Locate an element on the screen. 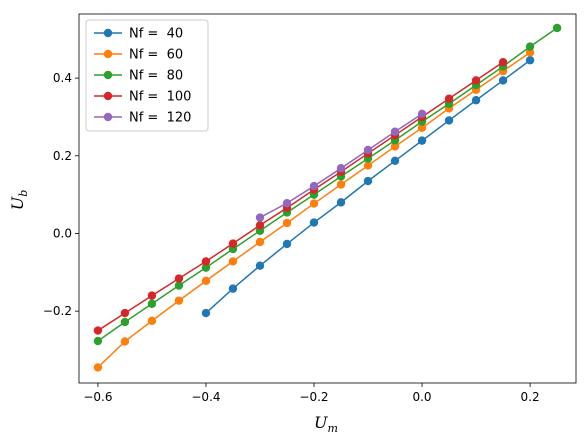 This screenshot has width=588, height=442. legend-item: Nf = 100 is located at coordinates (142, 97).